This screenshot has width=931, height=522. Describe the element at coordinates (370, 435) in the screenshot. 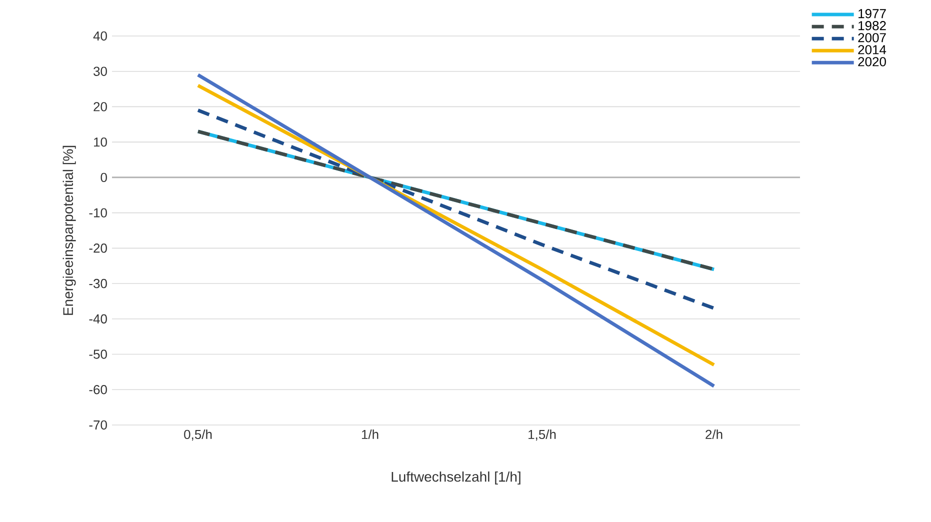

I see `x-tick-label: 1/h` at that location.